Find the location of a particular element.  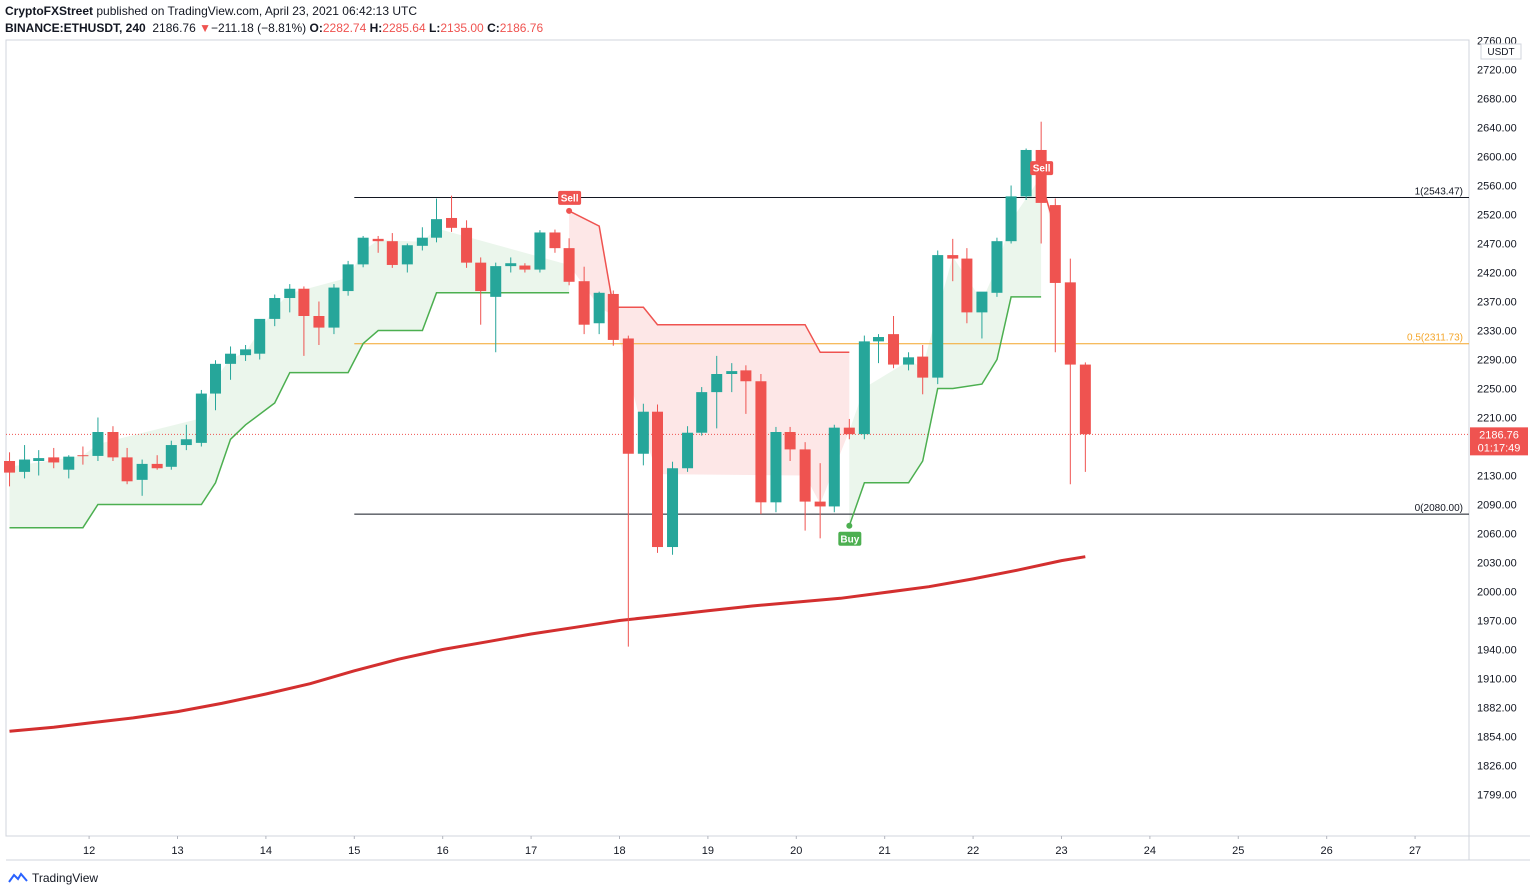

price-tick-label: 2600.00 is located at coordinates (1497, 158).